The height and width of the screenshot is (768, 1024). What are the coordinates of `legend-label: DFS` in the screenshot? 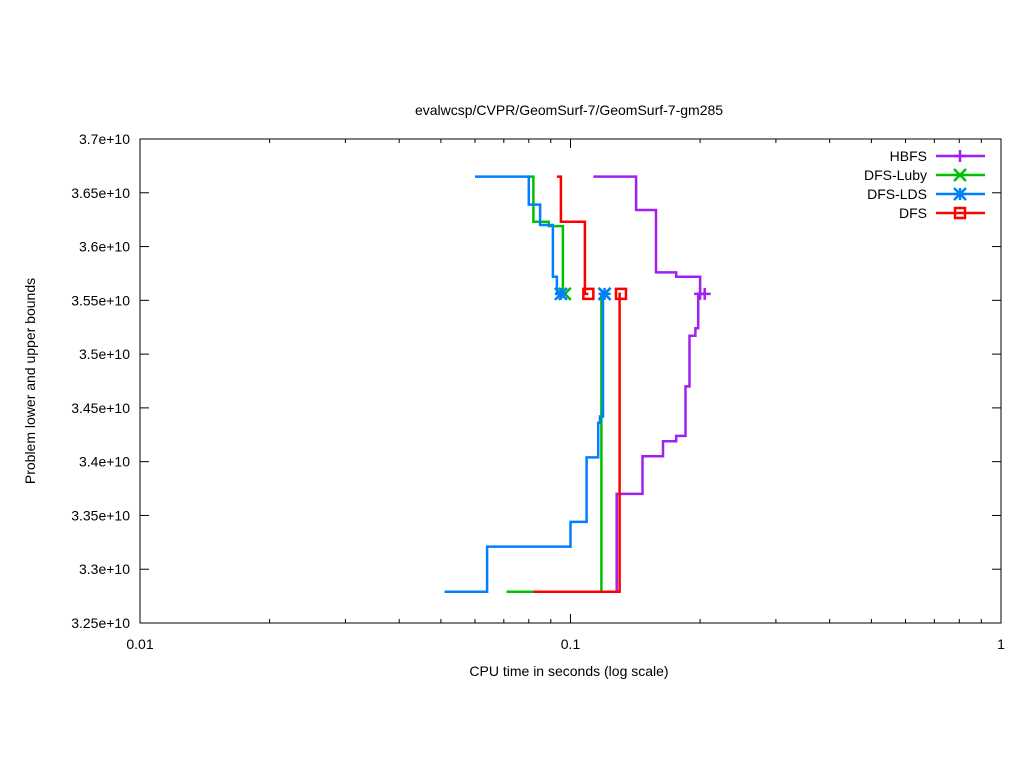 It's located at (913, 213).